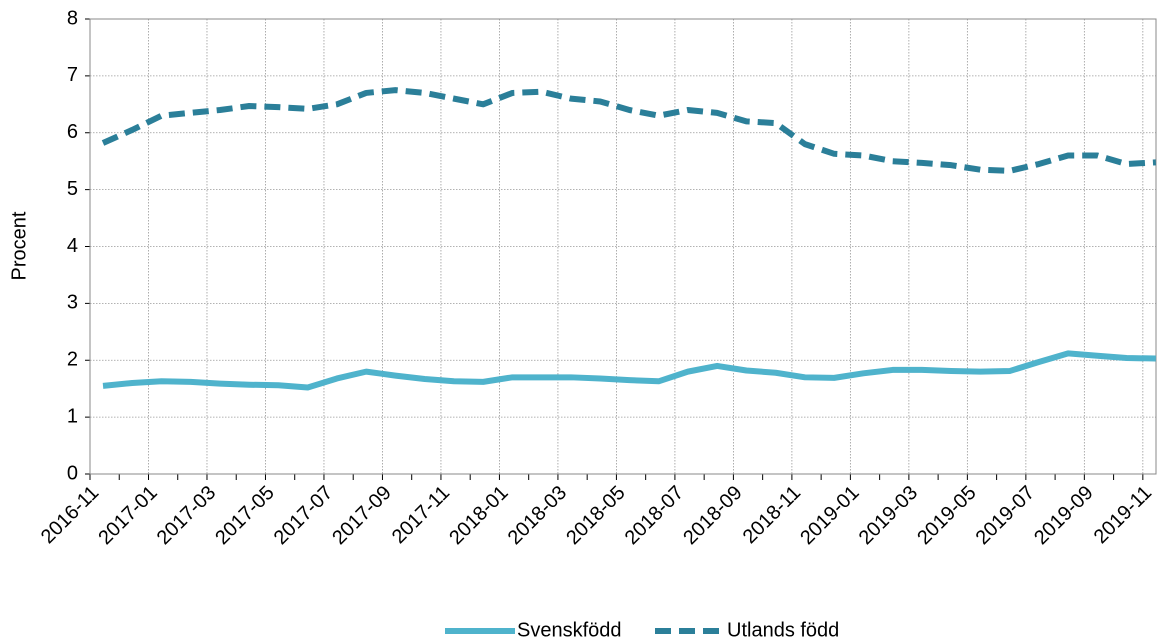  Describe the element at coordinates (772, 515) in the screenshot. I see `x-tick-label: 2018-11` at that location.